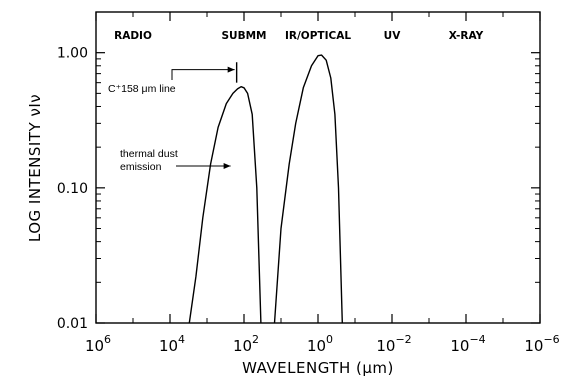 The image size is (572, 380). I want to click on x-tick-label-1: 10⁴, so click(172, 344).